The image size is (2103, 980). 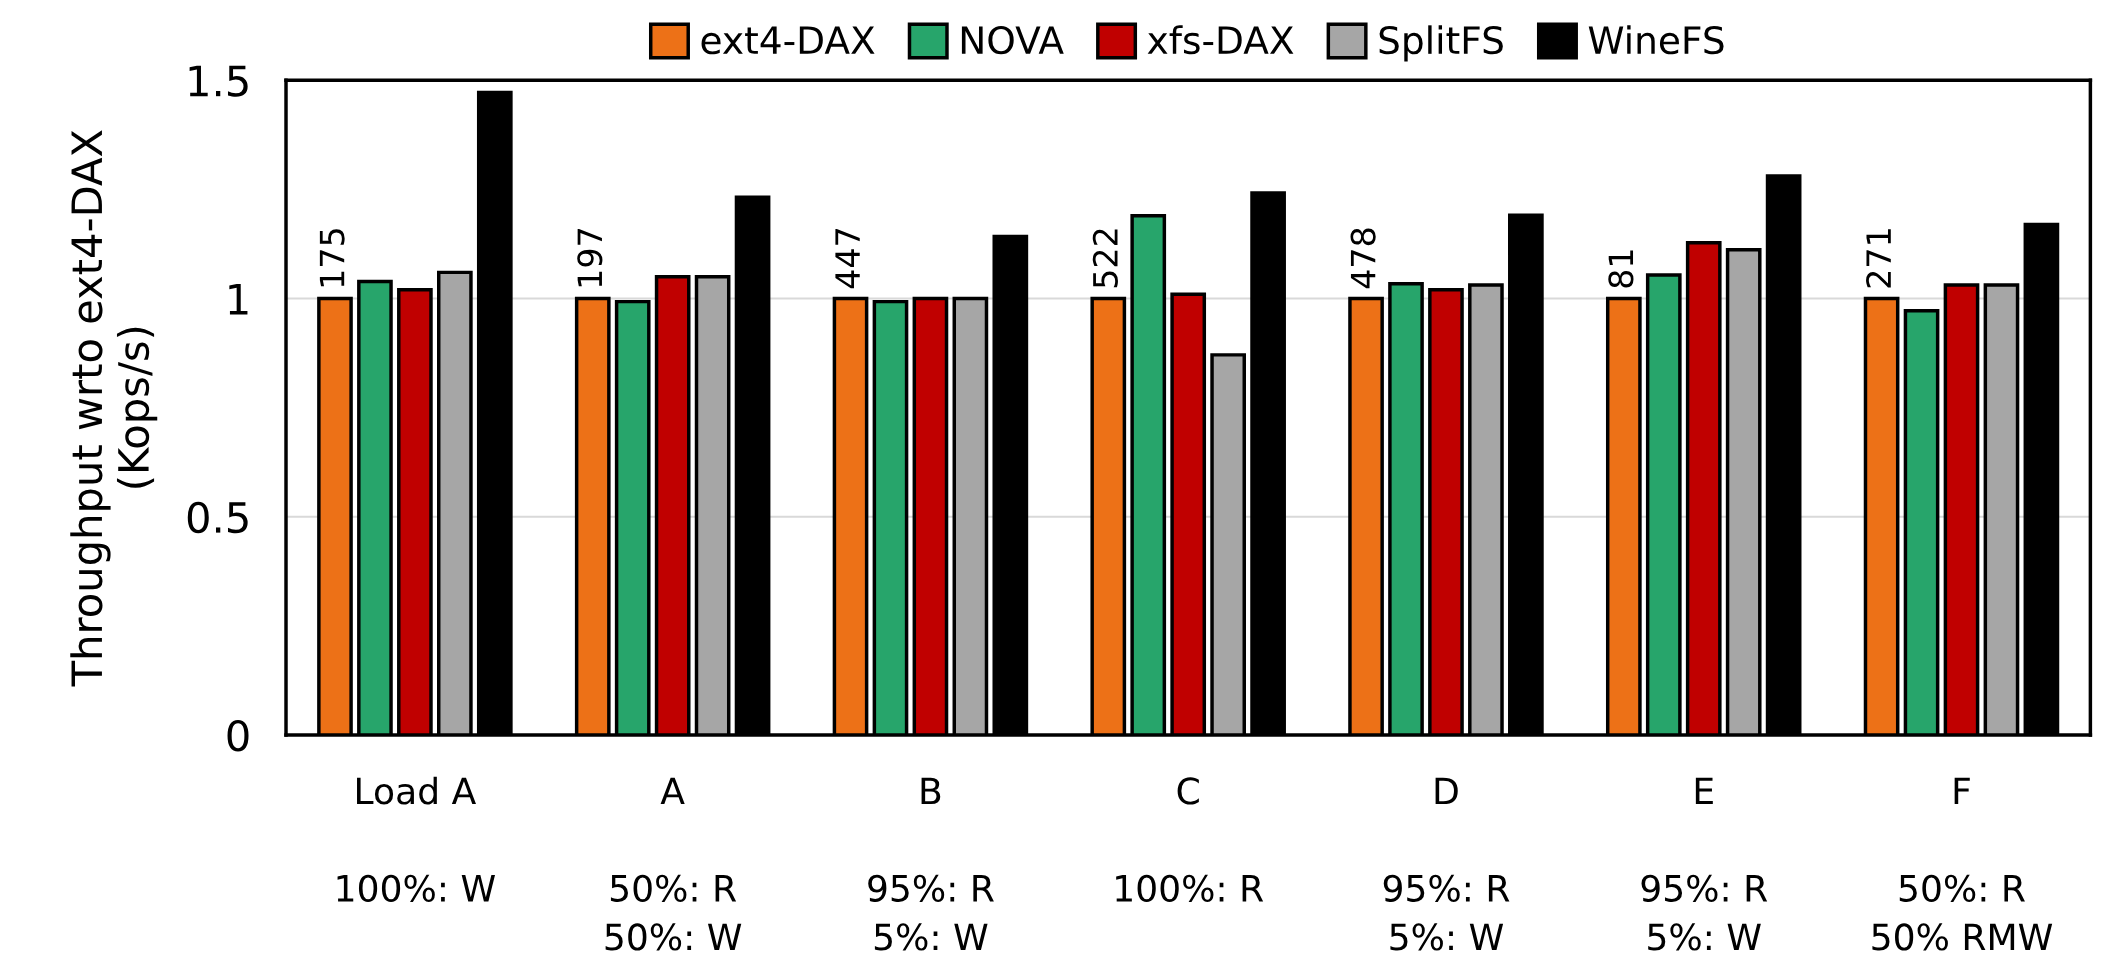 I want to click on annotation: 197, so click(x=590, y=258).